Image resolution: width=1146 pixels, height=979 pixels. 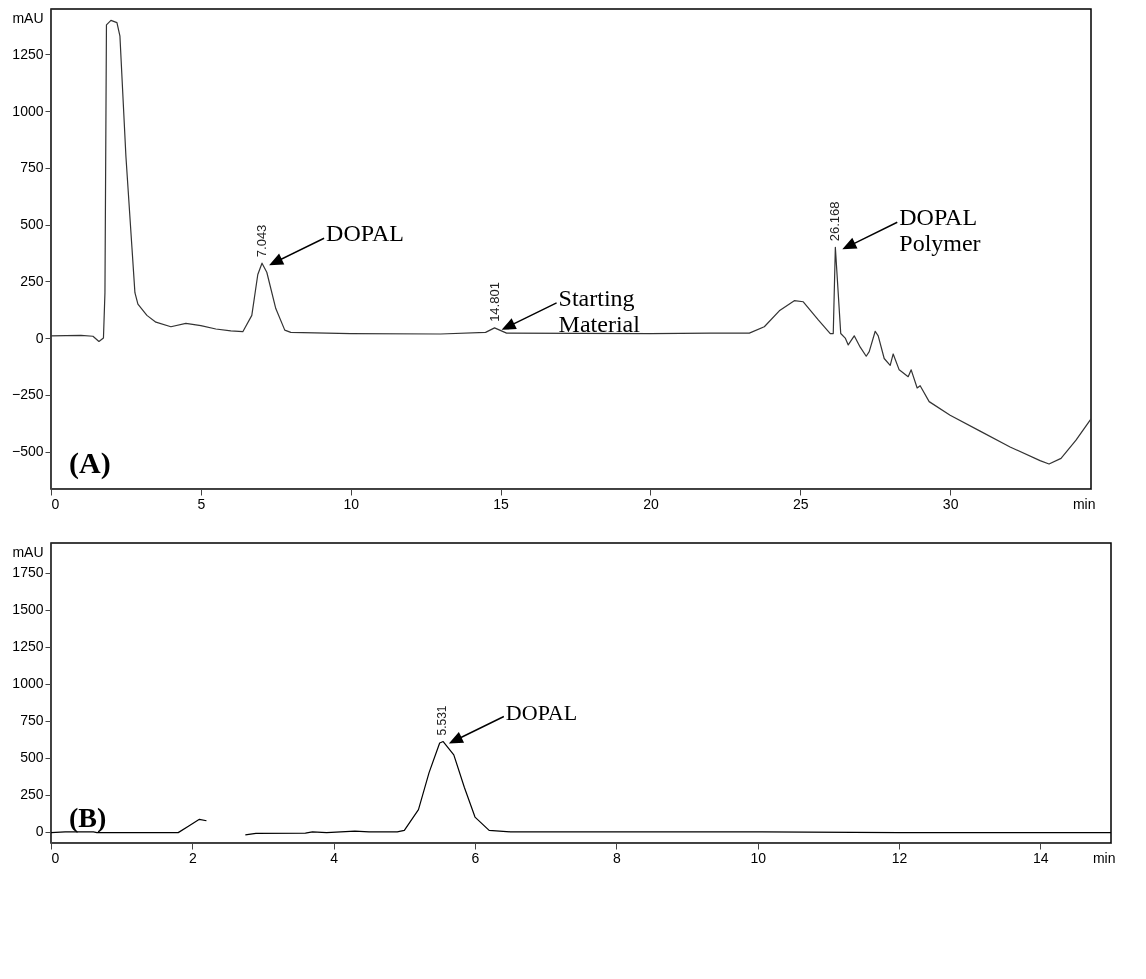 What do you see at coordinates (88, 817) in the screenshot?
I see `annotation: (B)` at bounding box center [88, 817].